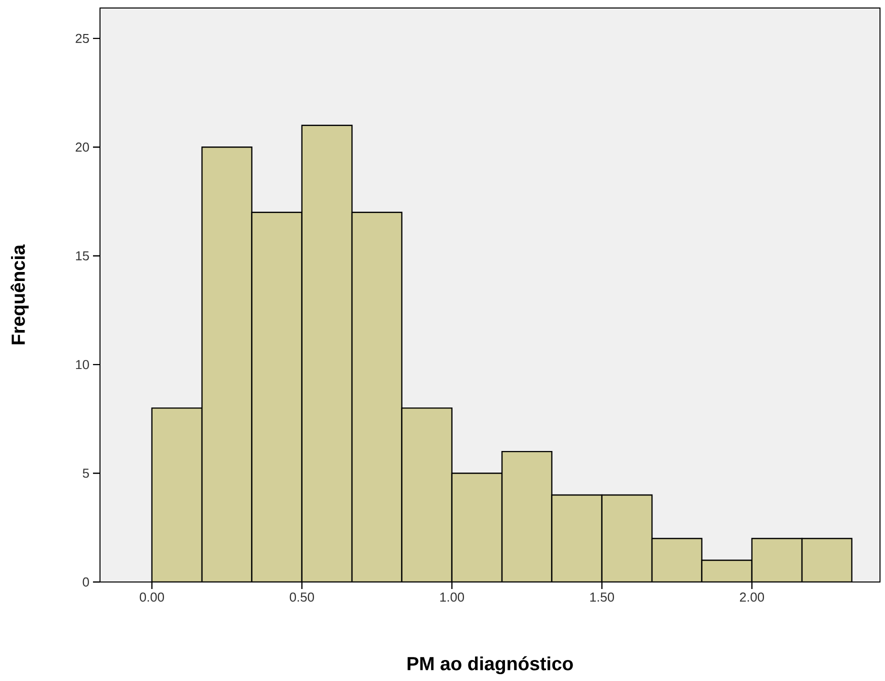  I want to click on y-tick-label: 10, so click(82, 365).